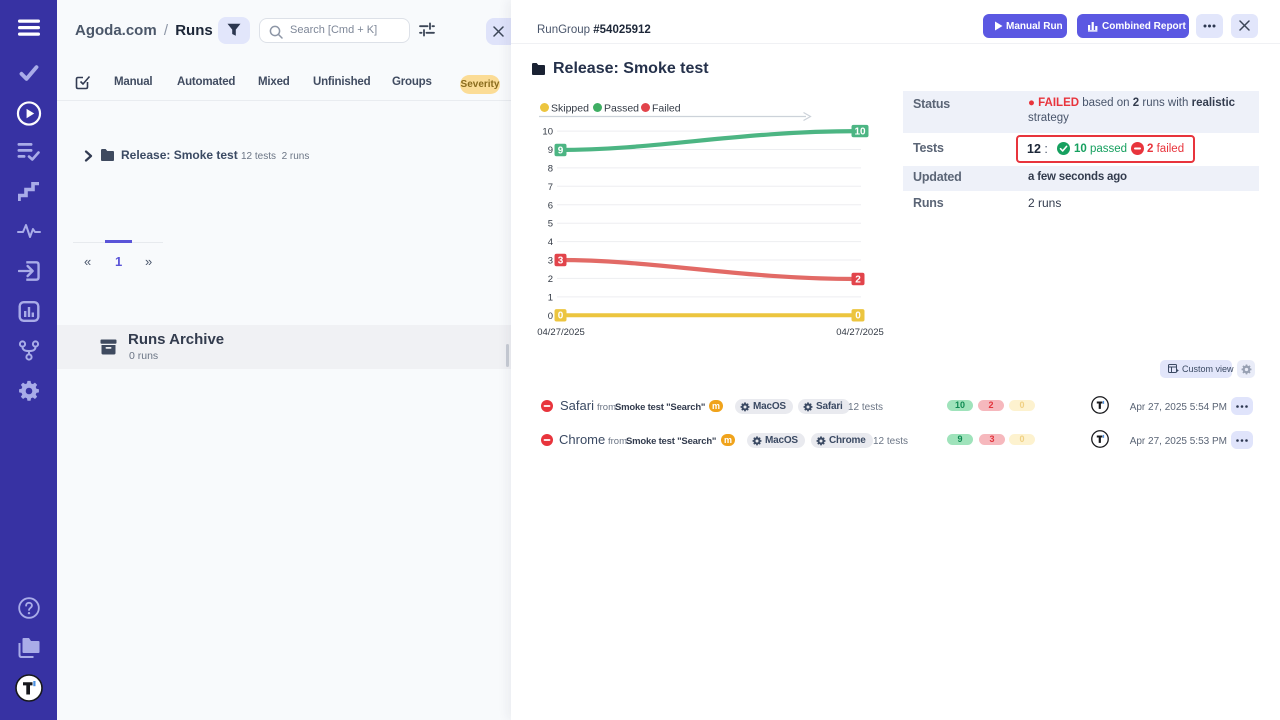 This screenshot has width=1280, height=720. Describe the element at coordinates (550, 205) in the screenshot. I see `svg-text: 6` at that location.